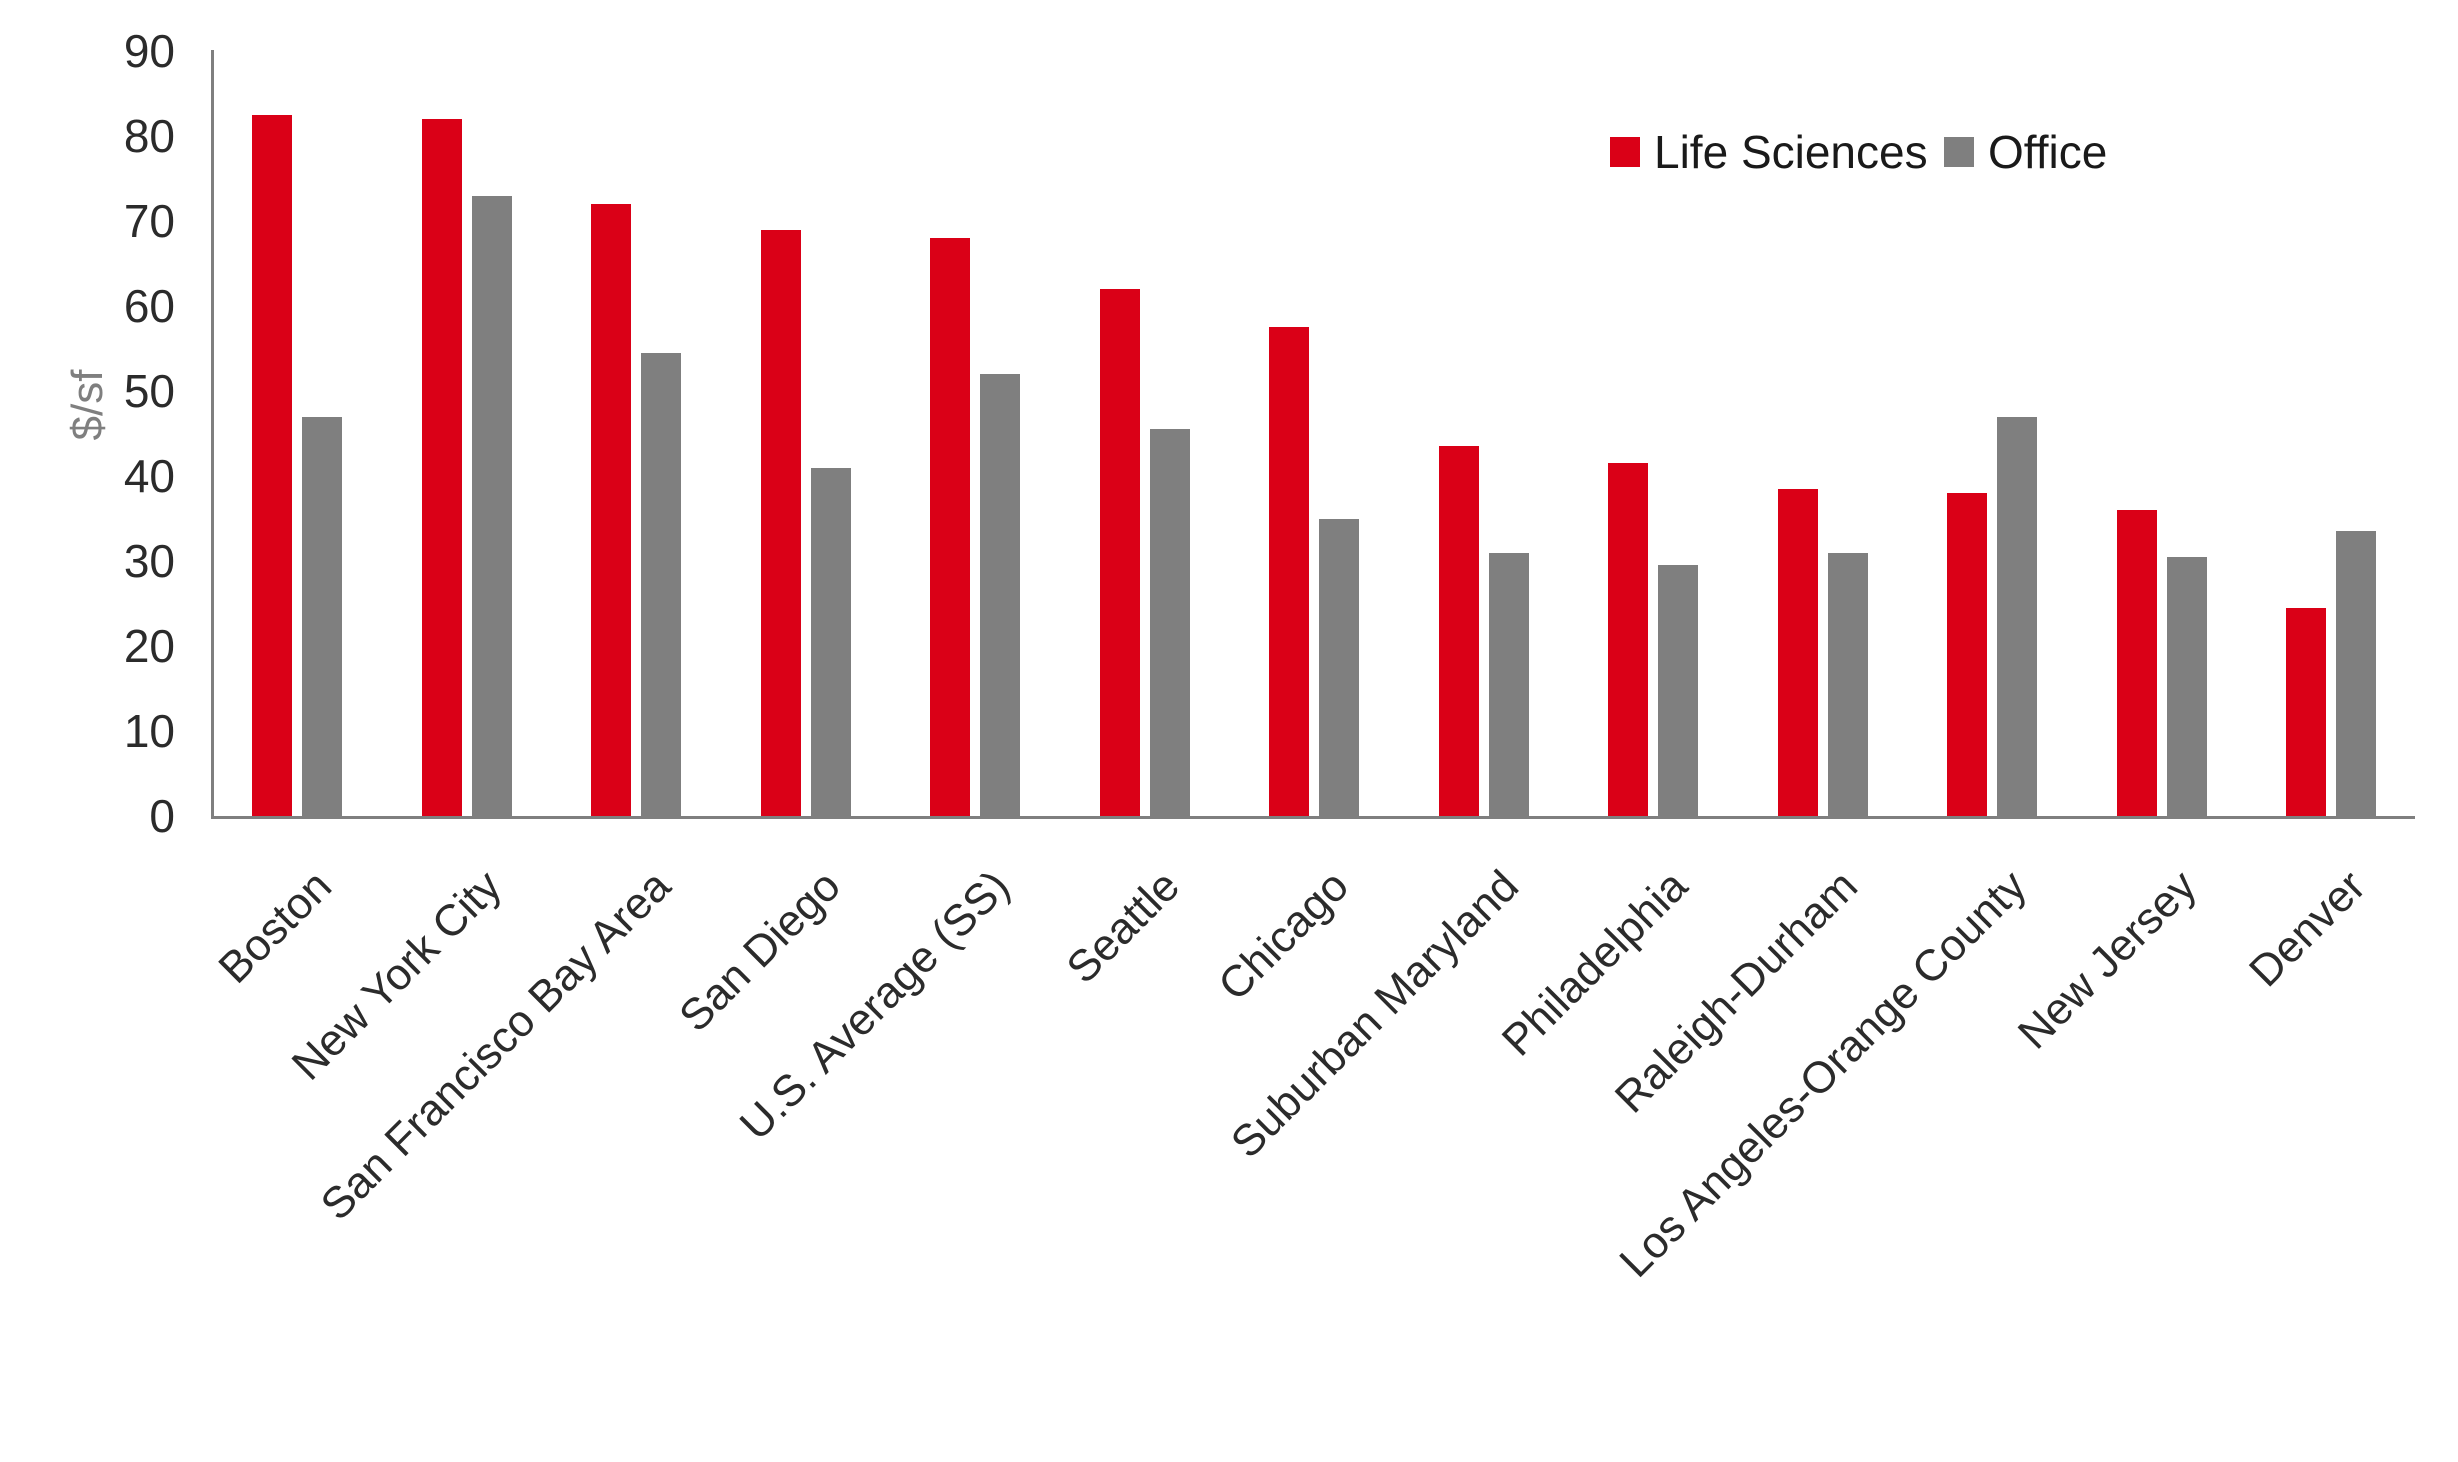 This screenshot has height=1462, width=2458. What do you see at coordinates (1628, 639) in the screenshot?
I see `bar-life-sciences-philadelphia` at bounding box center [1628, 639].